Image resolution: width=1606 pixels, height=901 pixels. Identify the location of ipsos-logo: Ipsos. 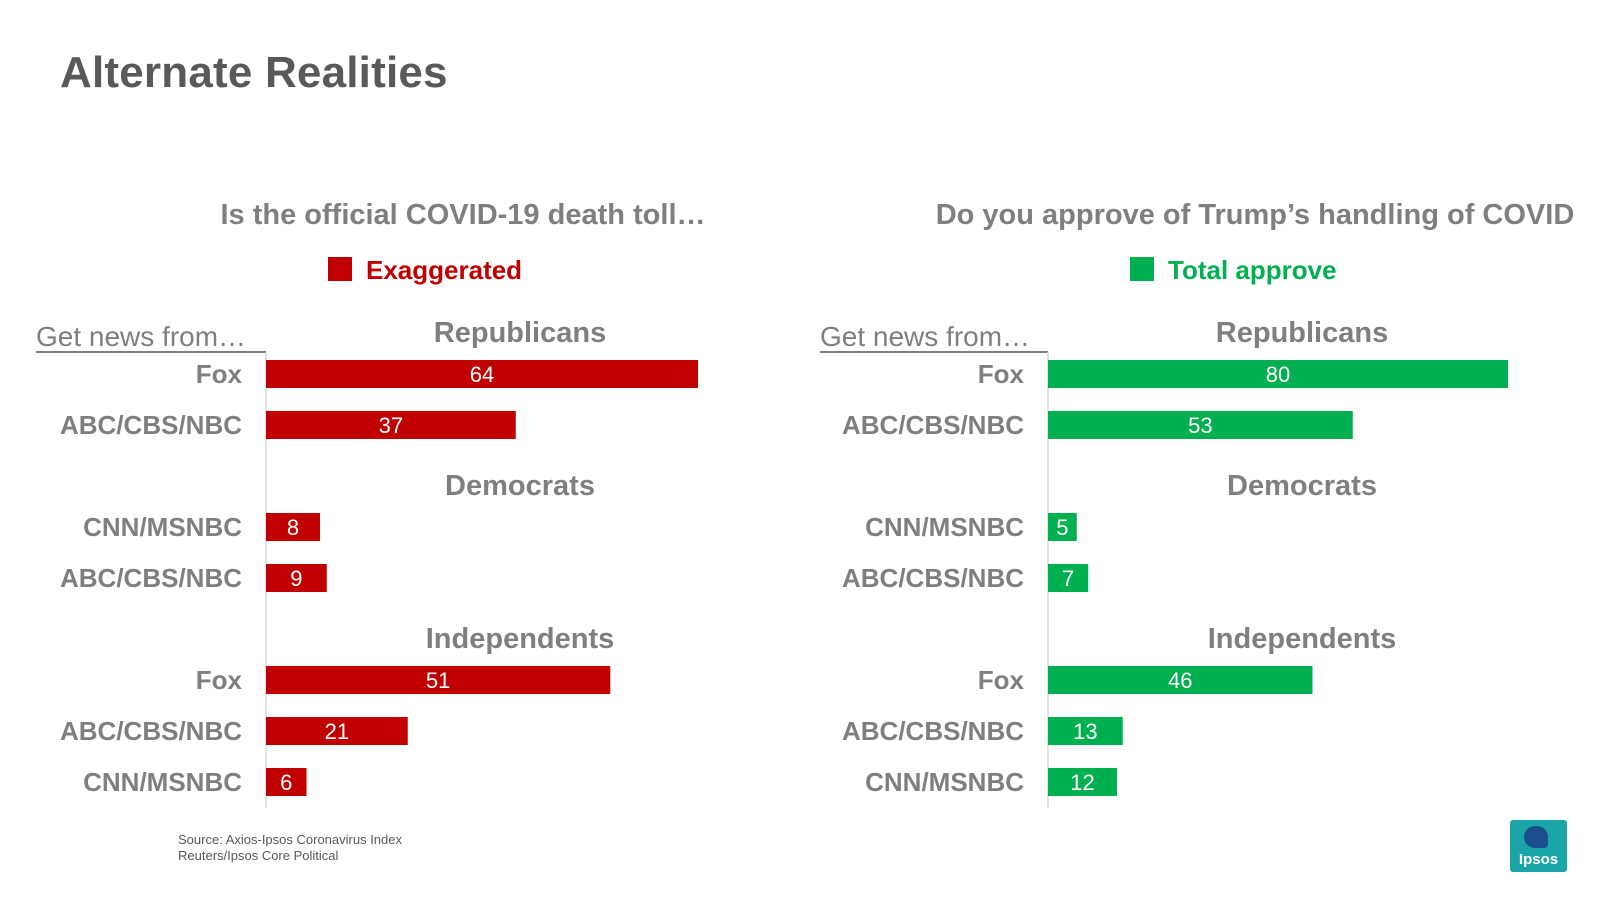
(1538, 846).